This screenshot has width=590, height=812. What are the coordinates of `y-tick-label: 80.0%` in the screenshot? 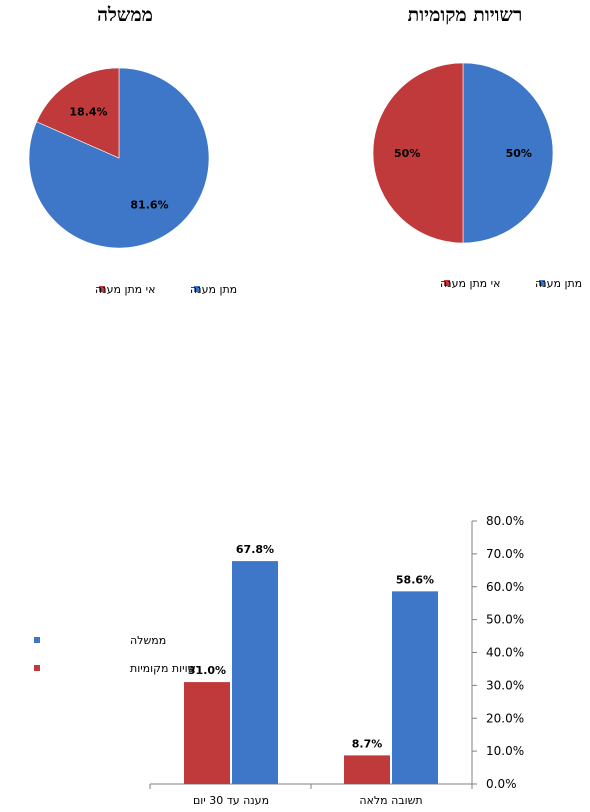 It's located at (505, 521).